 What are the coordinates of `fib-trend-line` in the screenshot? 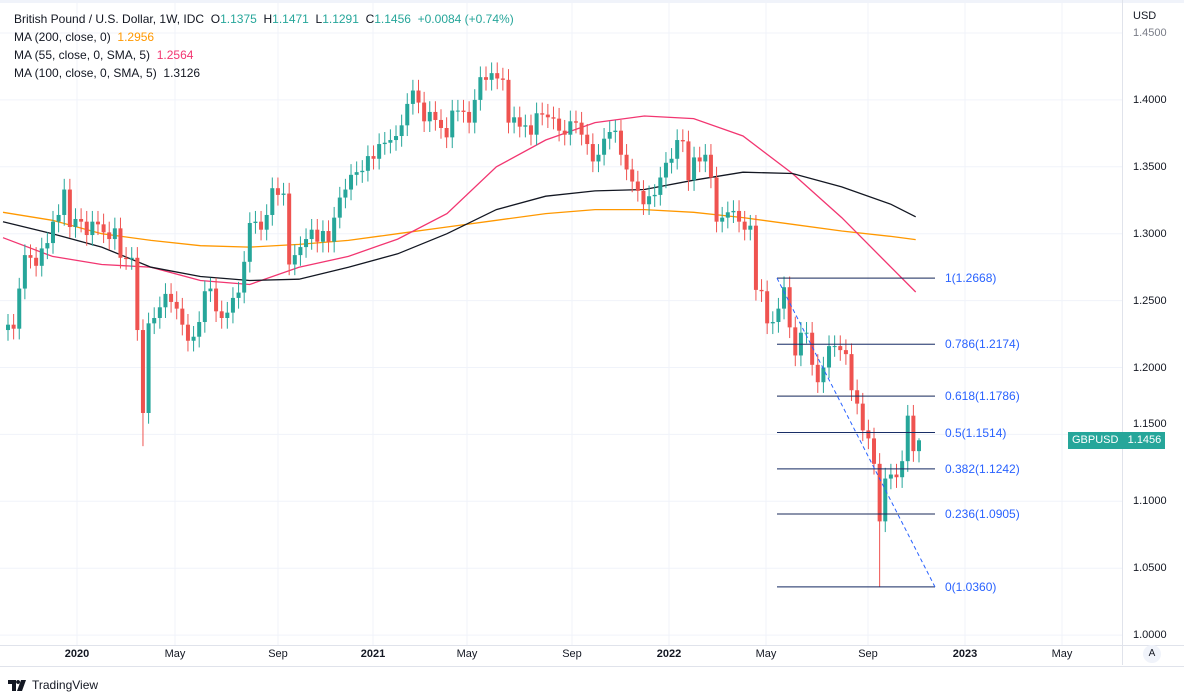 It's located at (856, 432).